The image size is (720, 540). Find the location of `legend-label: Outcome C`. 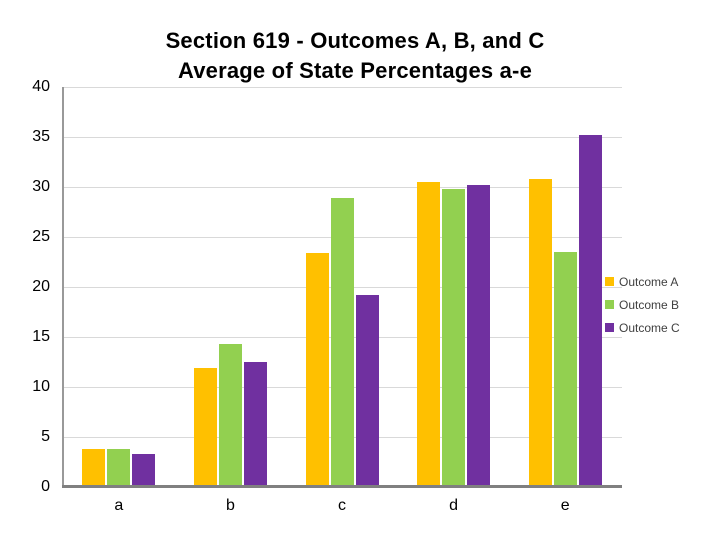

legend-label: Outcome C is located at coordinates (649, 327).